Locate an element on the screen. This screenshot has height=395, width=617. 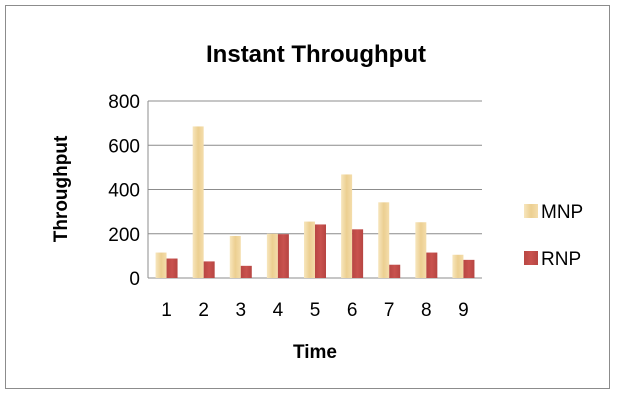
legend-label-rnp: RNP is located at coordinates (561, 259).